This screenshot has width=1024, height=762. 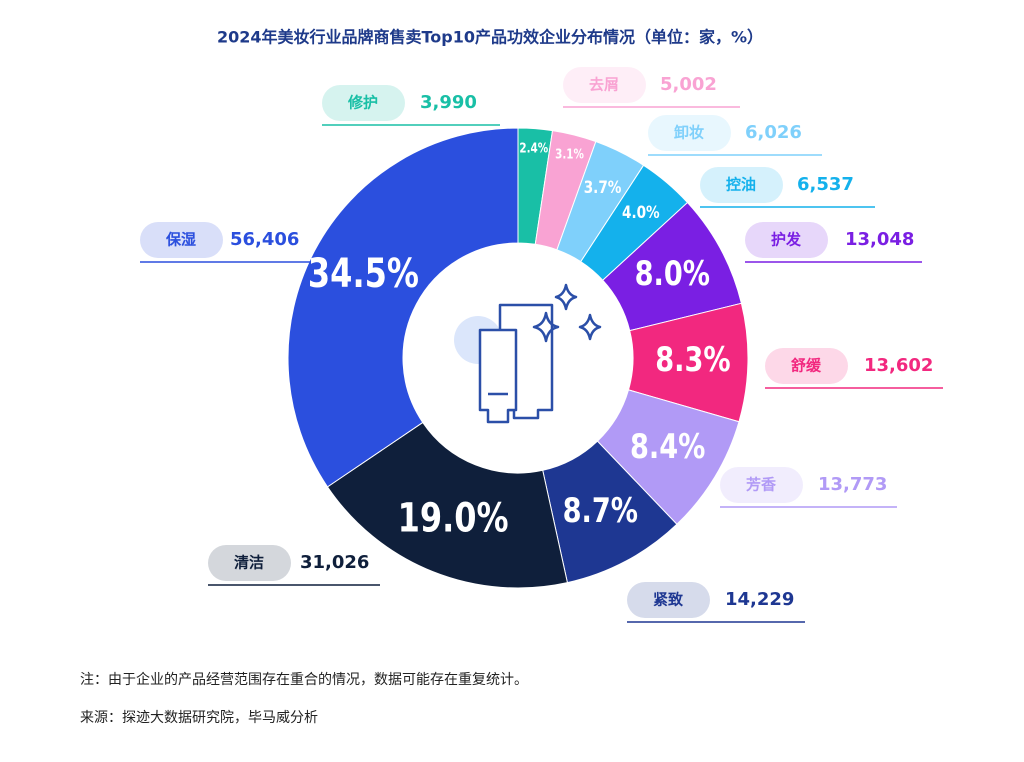 I want to click on category-label: 保湿, so click(x=180, y=240).